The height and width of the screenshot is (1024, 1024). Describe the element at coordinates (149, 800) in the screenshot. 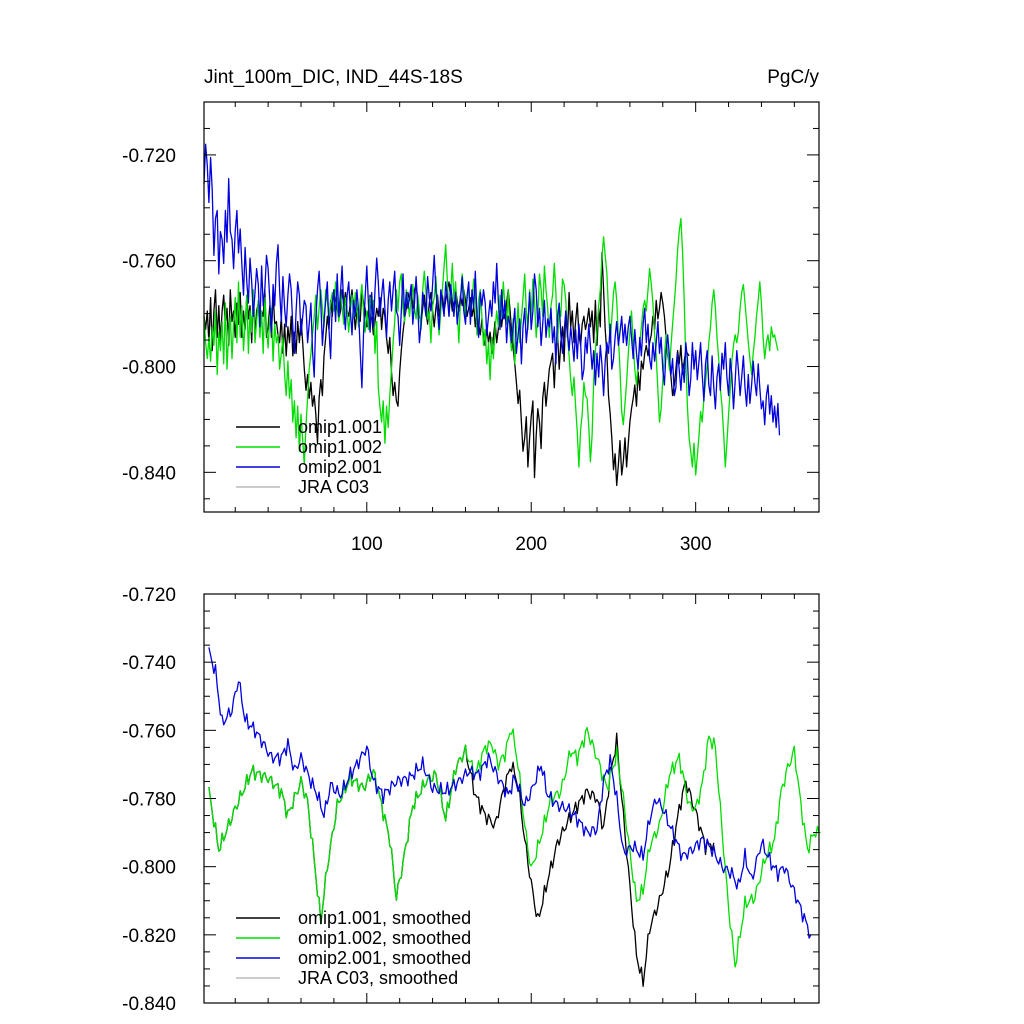

I see `y-tick-label: -0.780` at that location.